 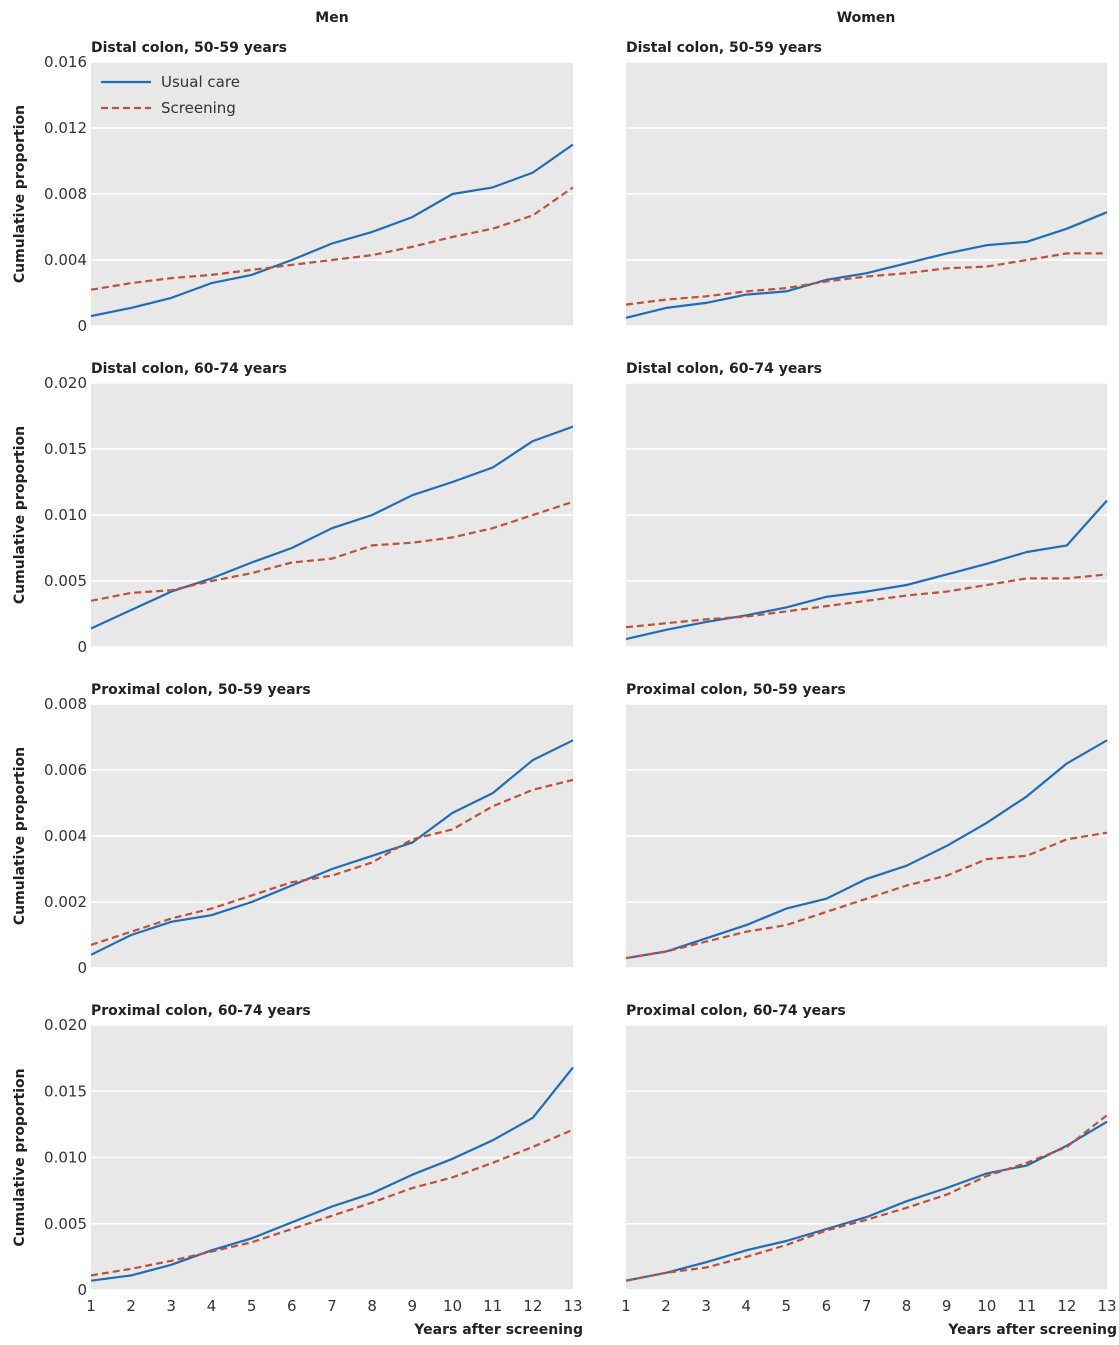 What do you see at coordinates (498, 1330) in the screenshot?
I see `x-axis-label-men: Years after screening` at bounding box center [498, 1330].